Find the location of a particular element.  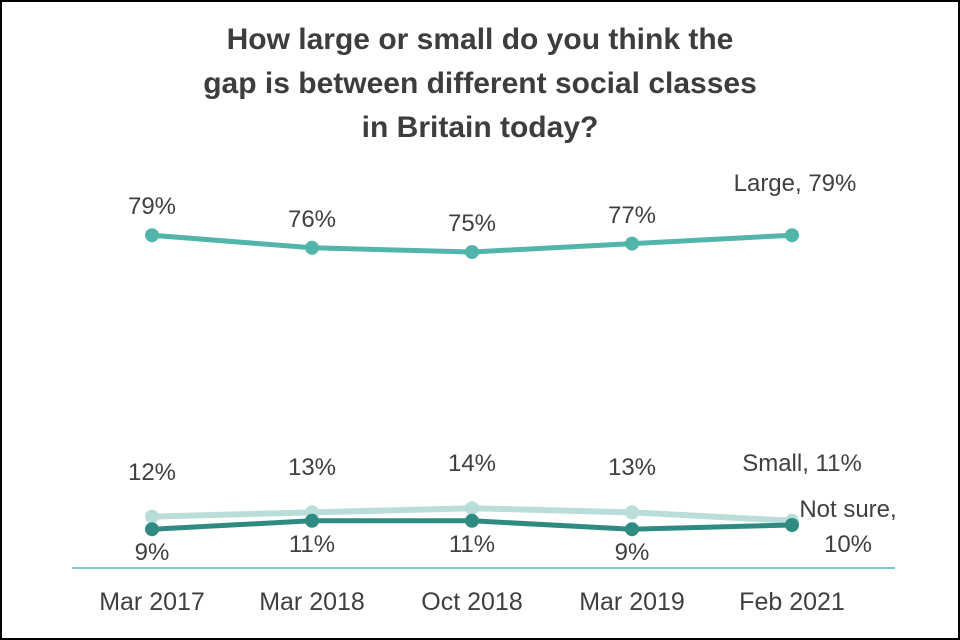

chart-title-line-3: in Britain today? is located at coordinates (480, 127).